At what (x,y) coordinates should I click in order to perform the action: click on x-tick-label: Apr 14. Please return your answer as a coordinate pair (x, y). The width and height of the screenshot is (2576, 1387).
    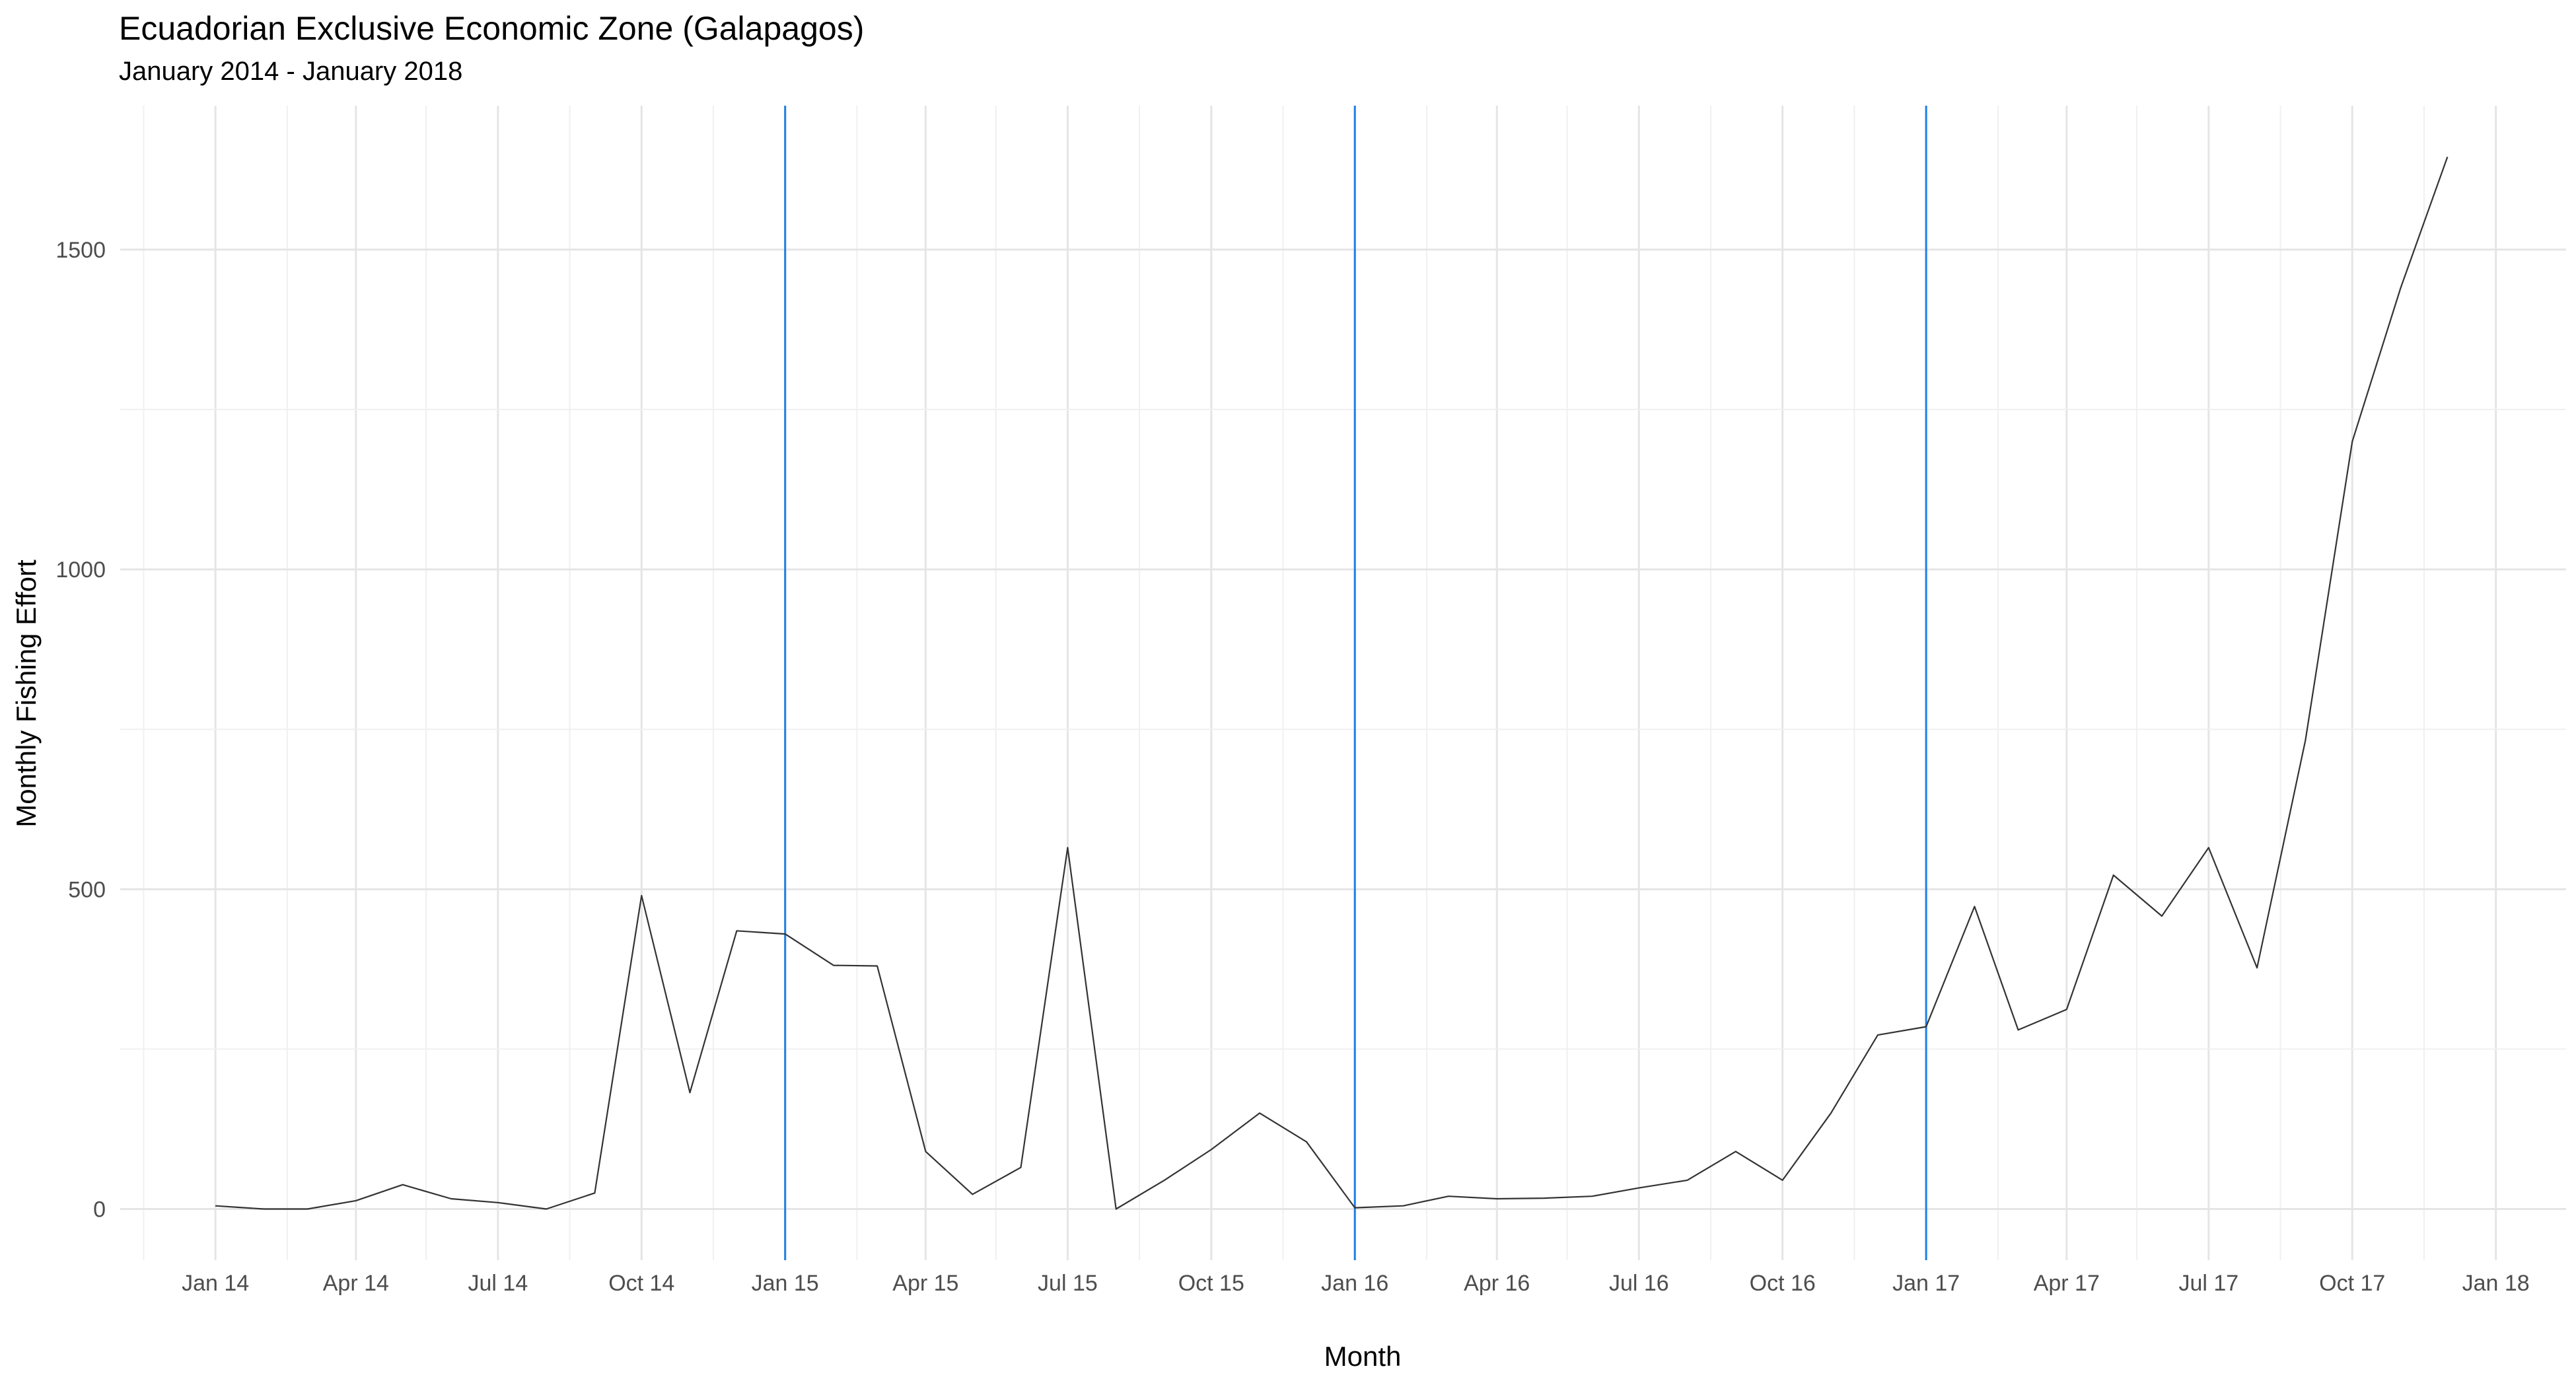
    Looking at the image, I should click on (356, 1283).